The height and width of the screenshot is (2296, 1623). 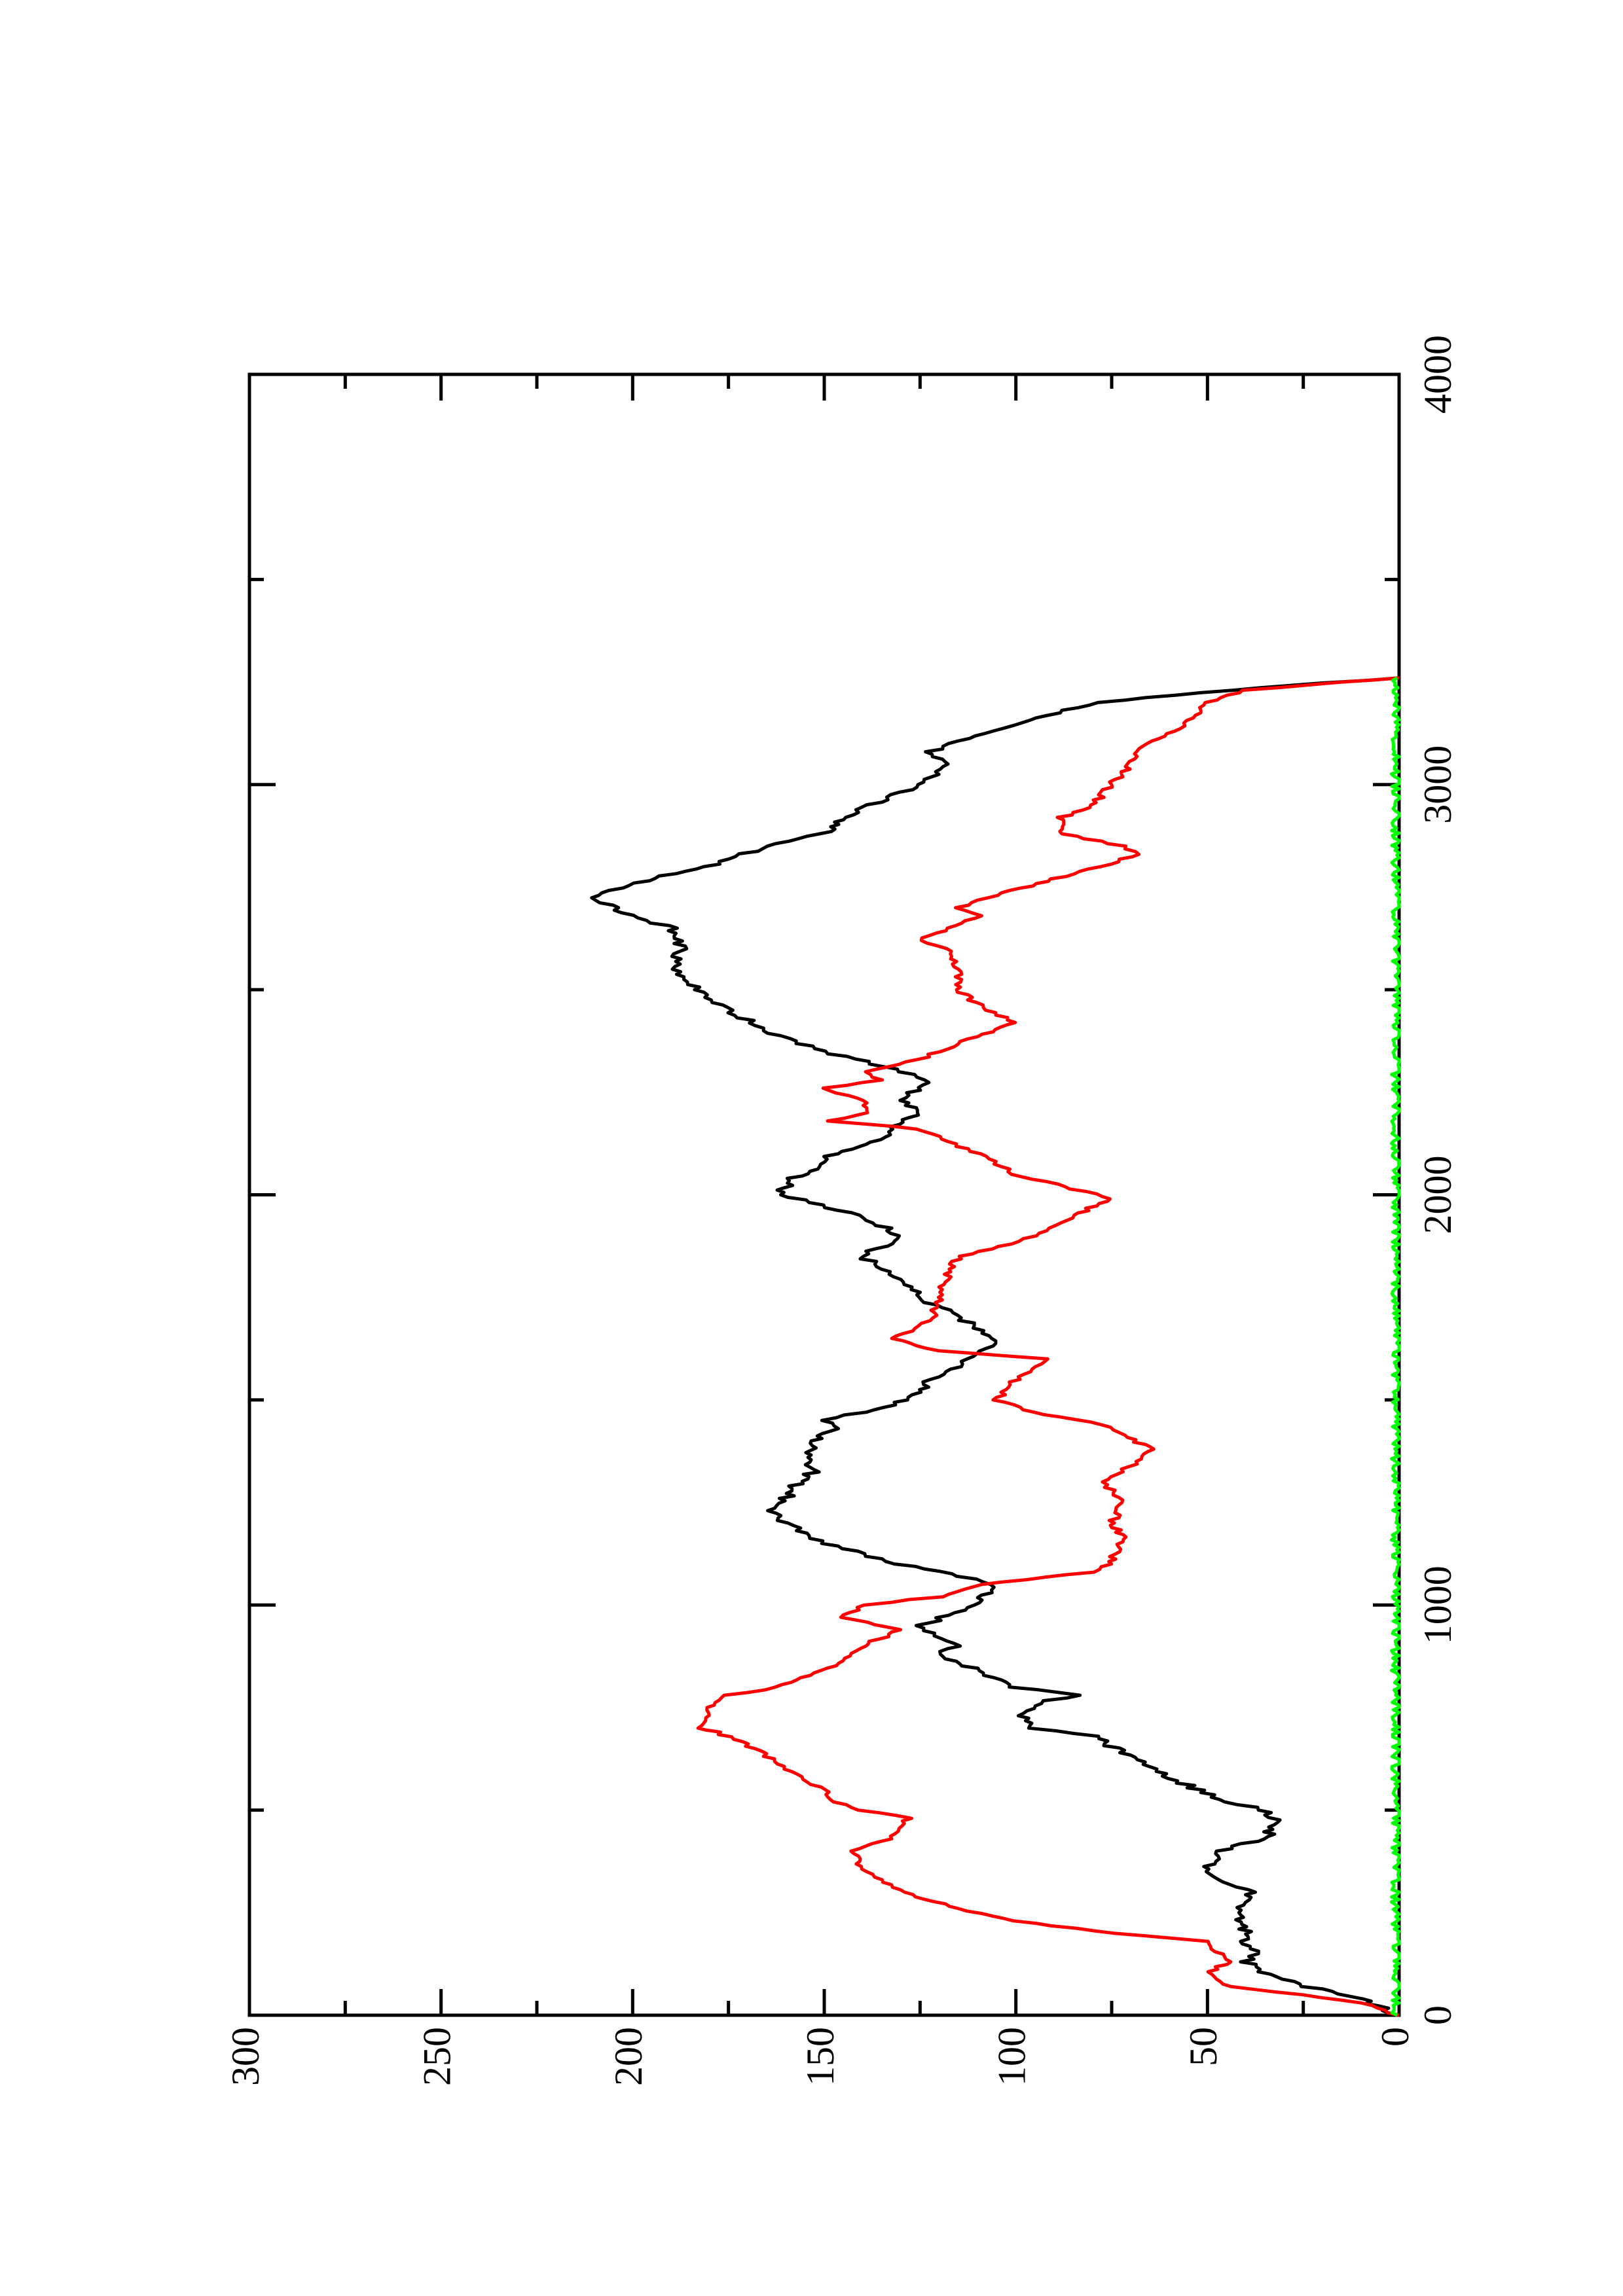 What do you see at coordinates (628, 2056) in the screenshot?
I see `y-tick-label: 200` at bounding box center [628, 2056].